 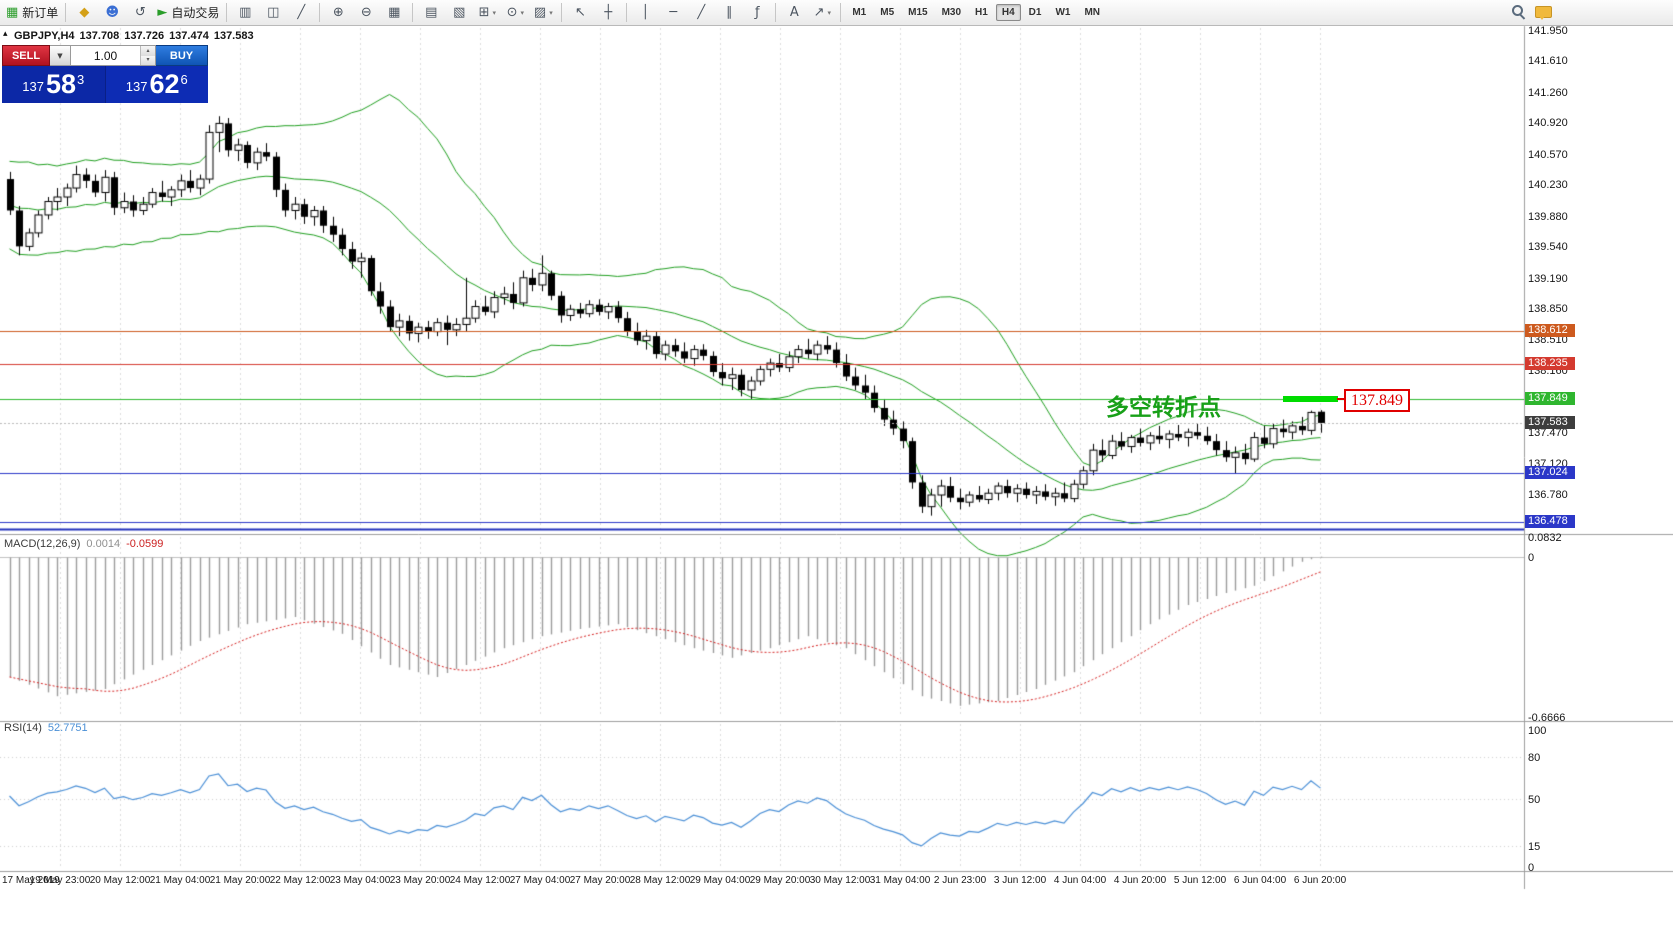 I want to click on cascade-windows-tool: ▧, so click(x=459, y=13).